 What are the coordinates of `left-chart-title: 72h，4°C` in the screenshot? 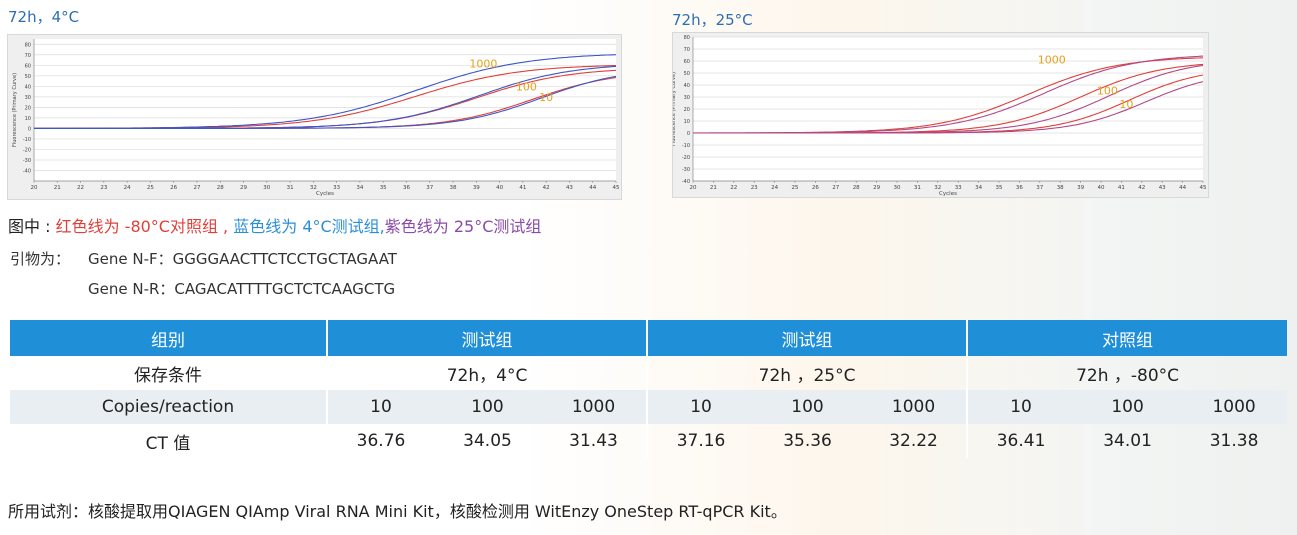 It's located at (44, 17).